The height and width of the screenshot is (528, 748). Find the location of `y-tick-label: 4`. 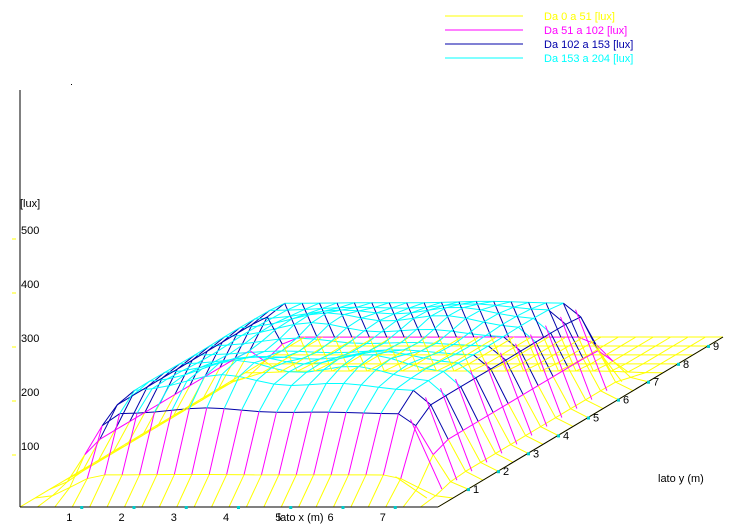

y-tick-label: 4 is located at coordinates (566, 436).